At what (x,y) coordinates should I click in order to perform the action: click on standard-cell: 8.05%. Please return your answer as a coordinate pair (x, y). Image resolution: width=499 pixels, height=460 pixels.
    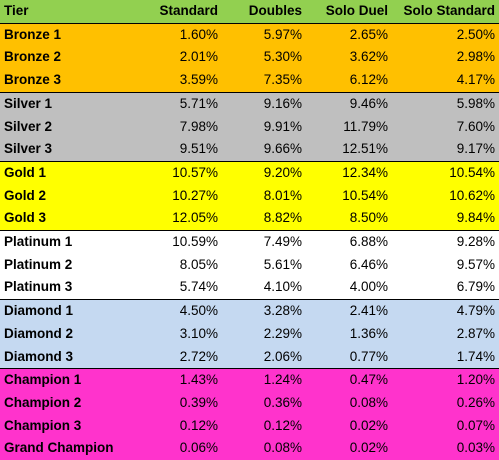
    Looking at the image, I should click on (198, 264).